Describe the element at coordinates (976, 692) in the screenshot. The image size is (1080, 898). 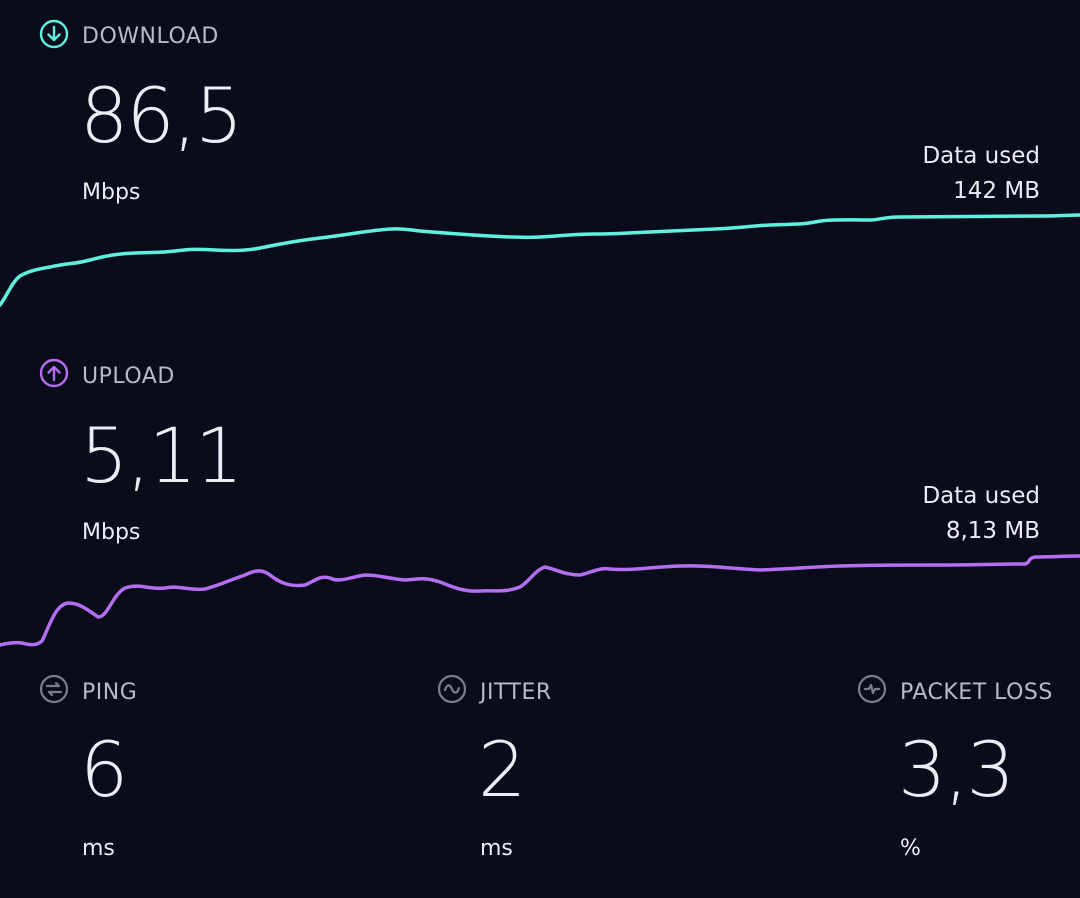
I see `packet-loss-label: PACKET LOSS` at that location.